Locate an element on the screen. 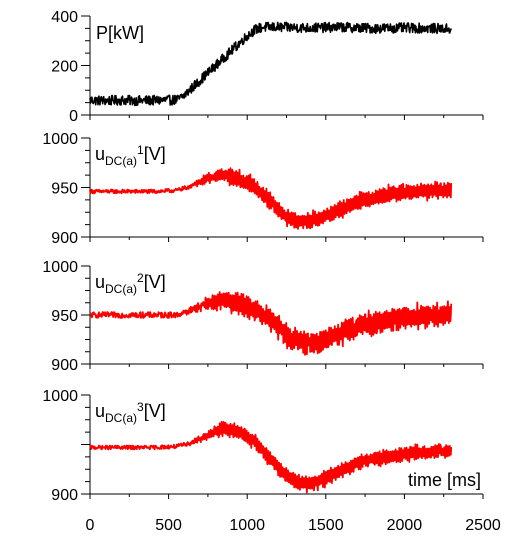 This screenshot has width=516, height=544. x-tick-label: 1500 is located at coordinates (326, 525).